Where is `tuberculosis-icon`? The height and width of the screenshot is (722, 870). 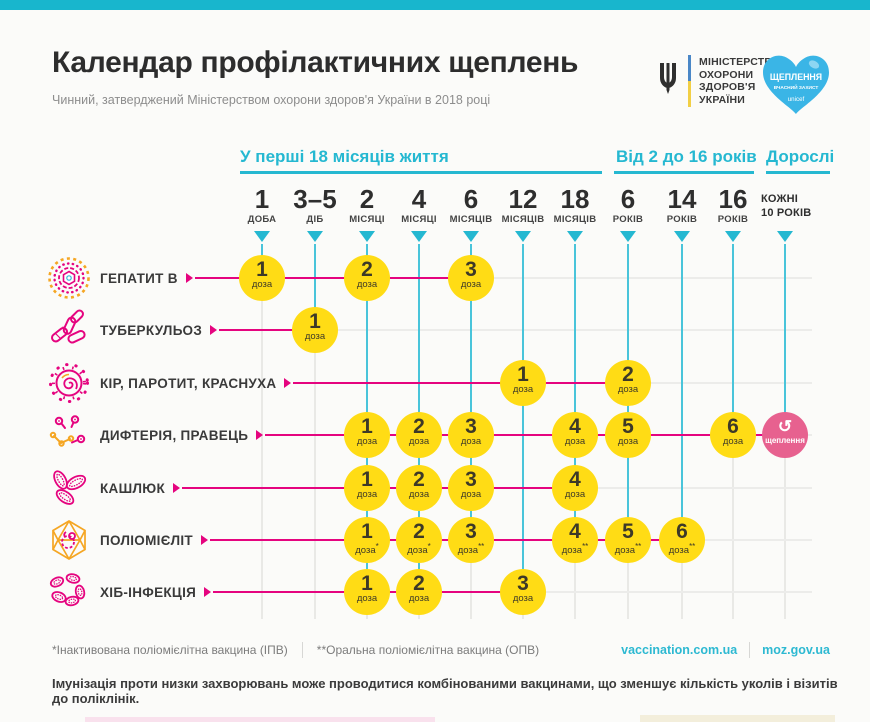 tuberculosis-icon is located at coordinates (69, 330).